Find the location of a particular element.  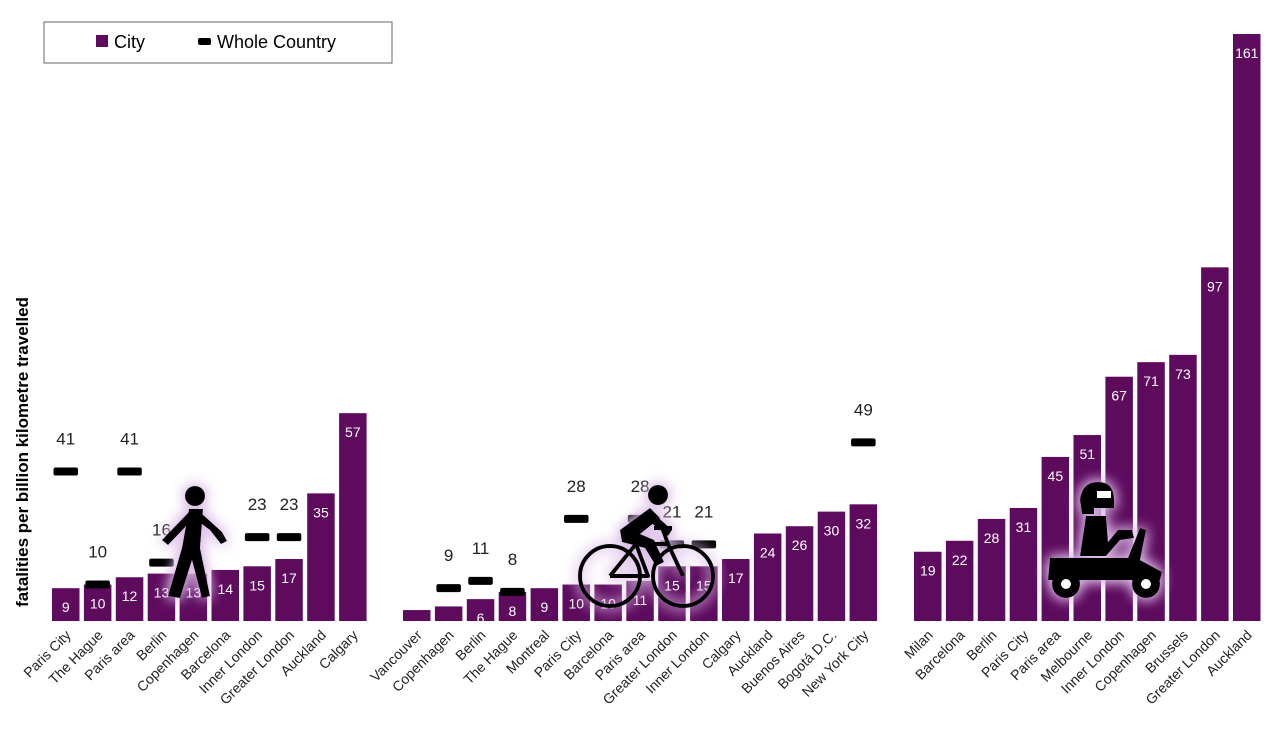

legend-country-swatch is located at coordinates (204, 41).